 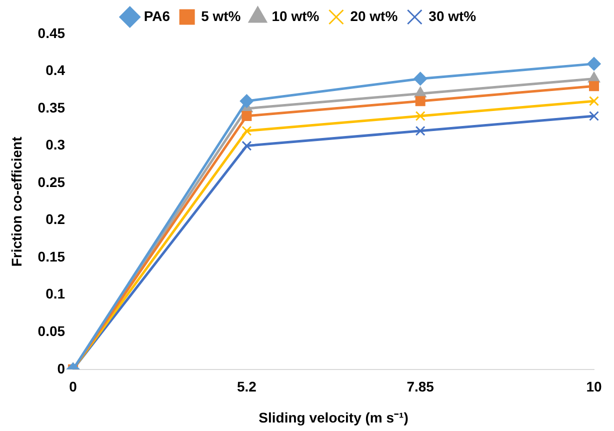 What do you see at coordinates (374, 16) in the screenshot?
I see `legend-label: 20 wt%` at bounding box center [374, 16].